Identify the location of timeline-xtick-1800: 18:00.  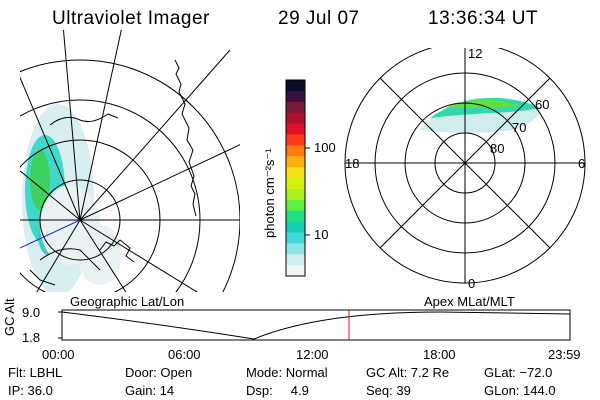
(439, 354).